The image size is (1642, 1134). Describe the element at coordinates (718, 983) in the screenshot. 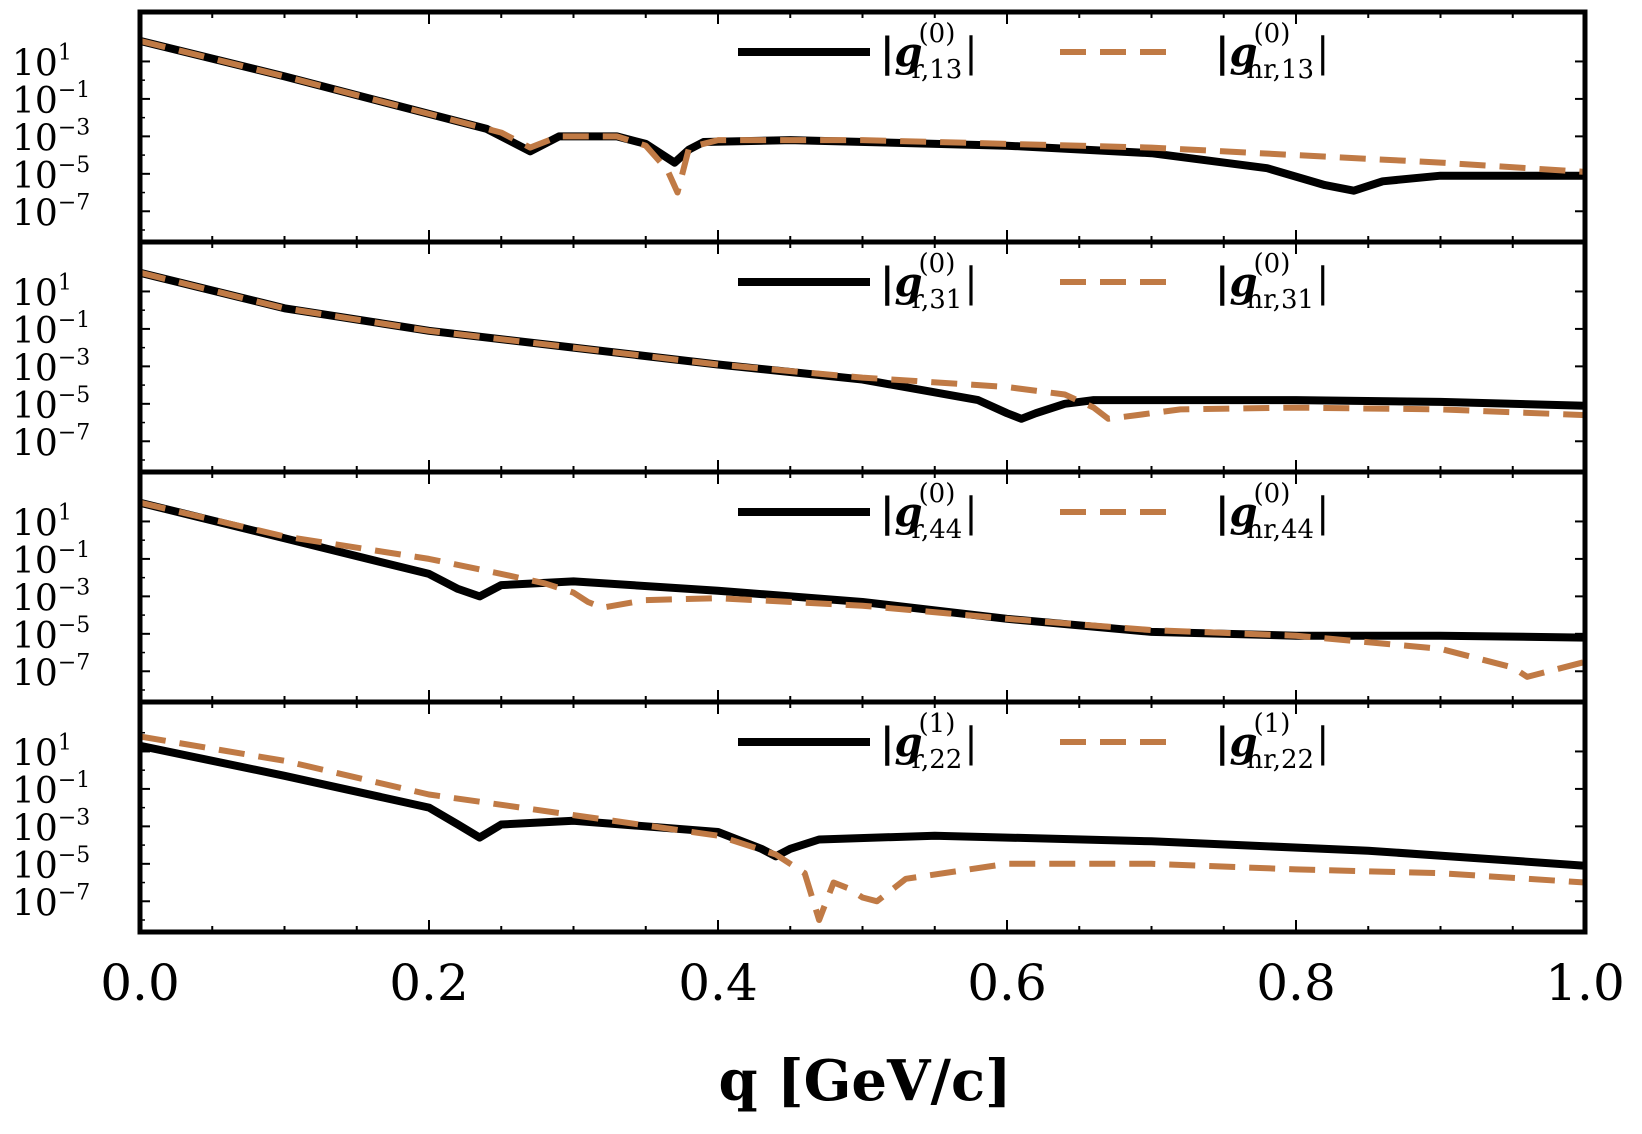

I see `x-tick-label: 0.4` at that location.